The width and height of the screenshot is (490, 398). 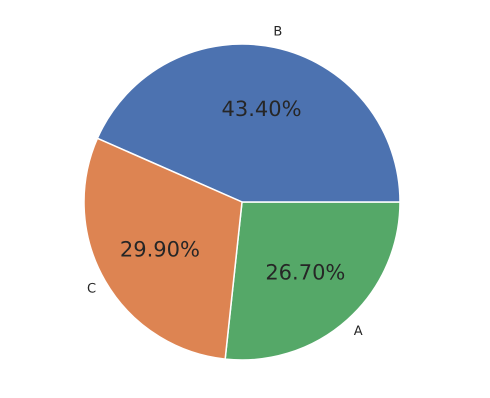 I want to click on data-label: 29.90%, so click(x=160, y=249).